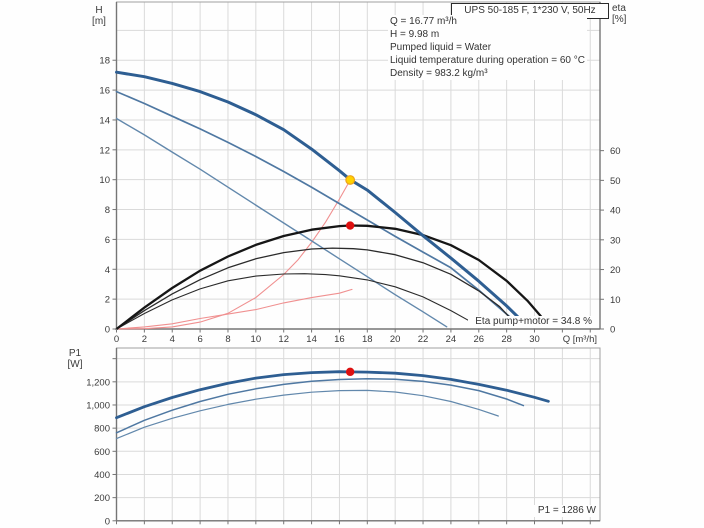  I want to click on p1-curve-speed2, so click(320, 405).